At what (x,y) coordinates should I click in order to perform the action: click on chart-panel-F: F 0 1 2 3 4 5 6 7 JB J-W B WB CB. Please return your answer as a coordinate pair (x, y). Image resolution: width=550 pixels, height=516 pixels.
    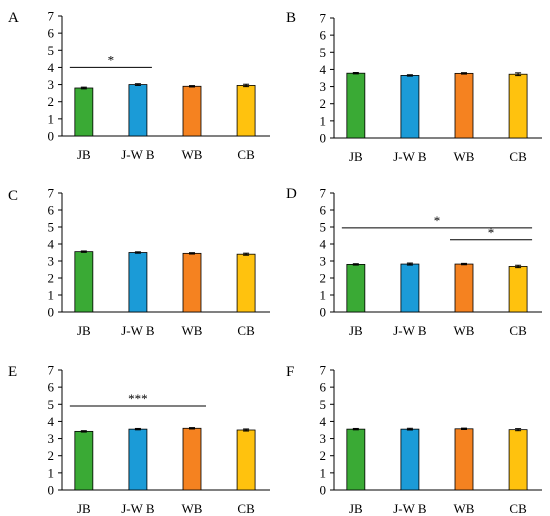
    Looking at the image, I should click on (414, 439).